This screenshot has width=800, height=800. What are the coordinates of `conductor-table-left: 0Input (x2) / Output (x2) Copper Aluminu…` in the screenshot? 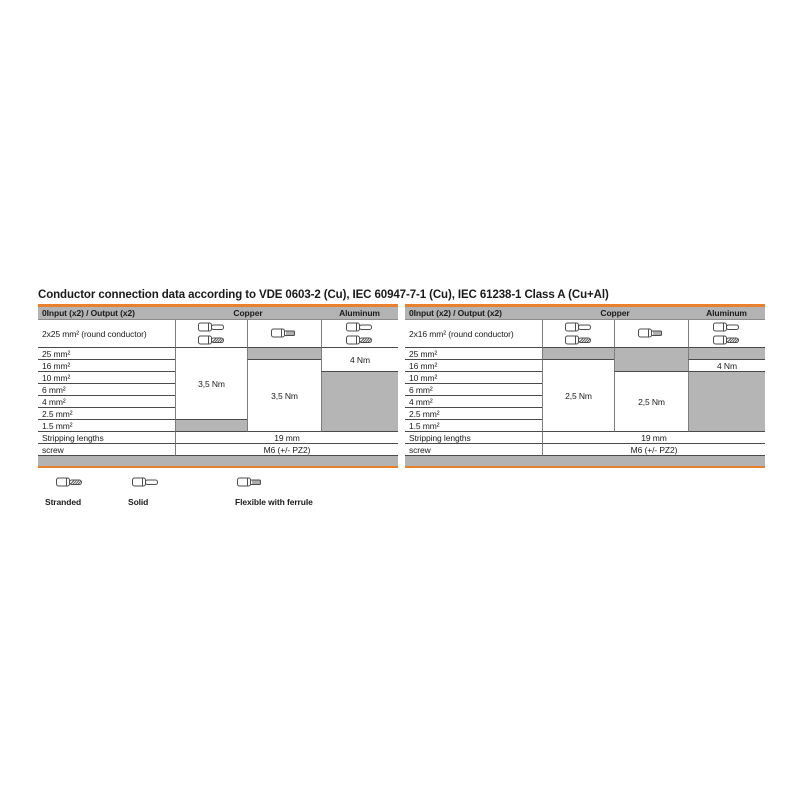 It's located at (218, 386).